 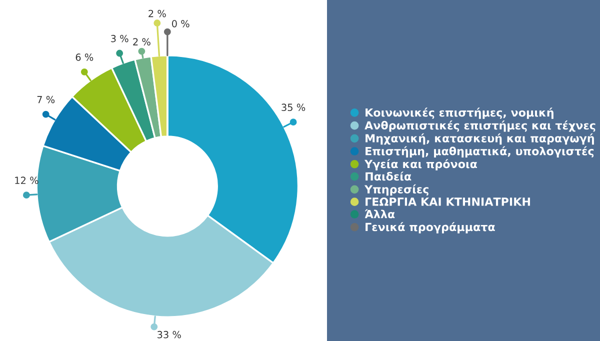 What do you see at coordinates (480, 139) in the screenshot?
I see `legend-label: Μηχανική, κατασκευή και παραγωγή` at bounding box center [480, 139].